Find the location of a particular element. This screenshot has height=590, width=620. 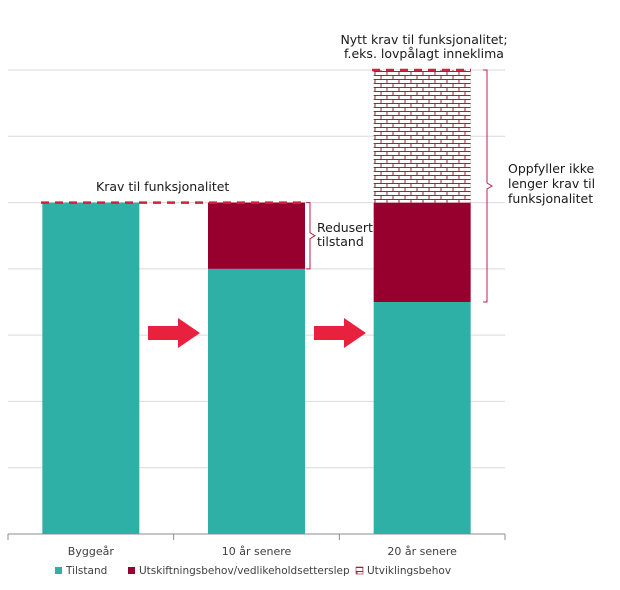

x-tick-label-2: 10 år senere is located at coordinates (257, 551).